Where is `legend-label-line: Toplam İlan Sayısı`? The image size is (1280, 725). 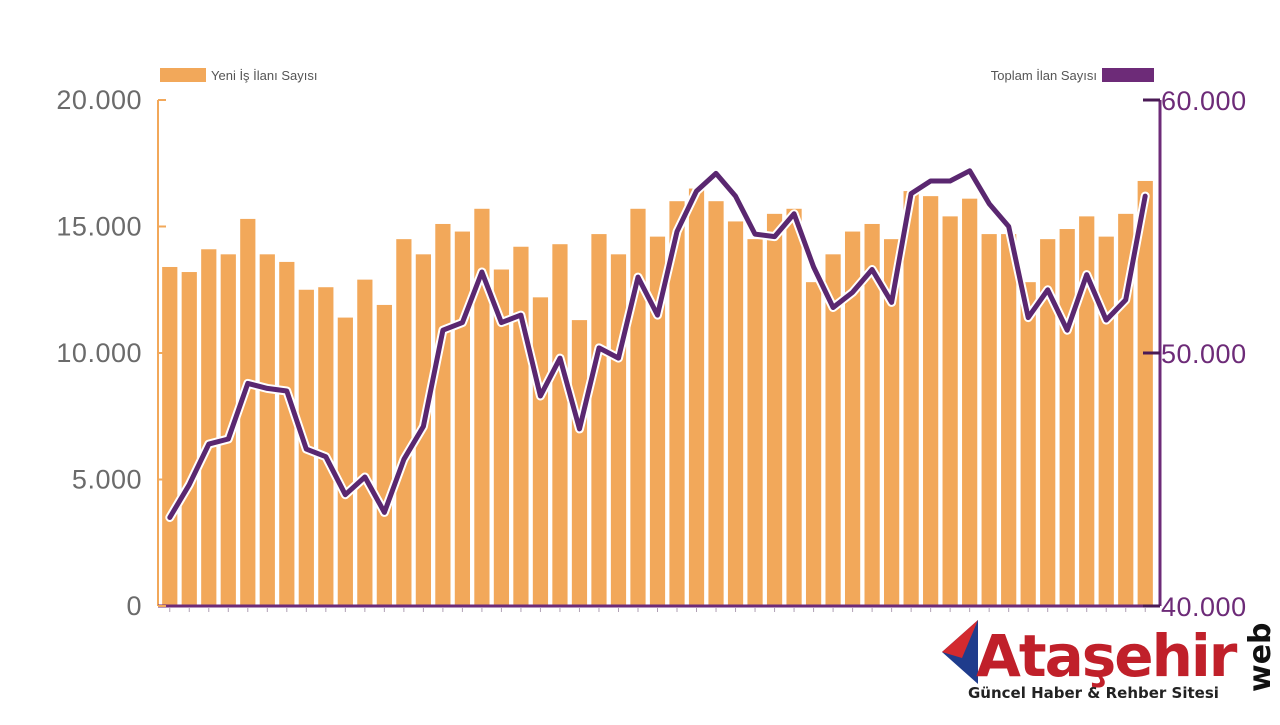 legend-label-line: Toplam İlan Sayısı is located at coordinates (1044, 75).